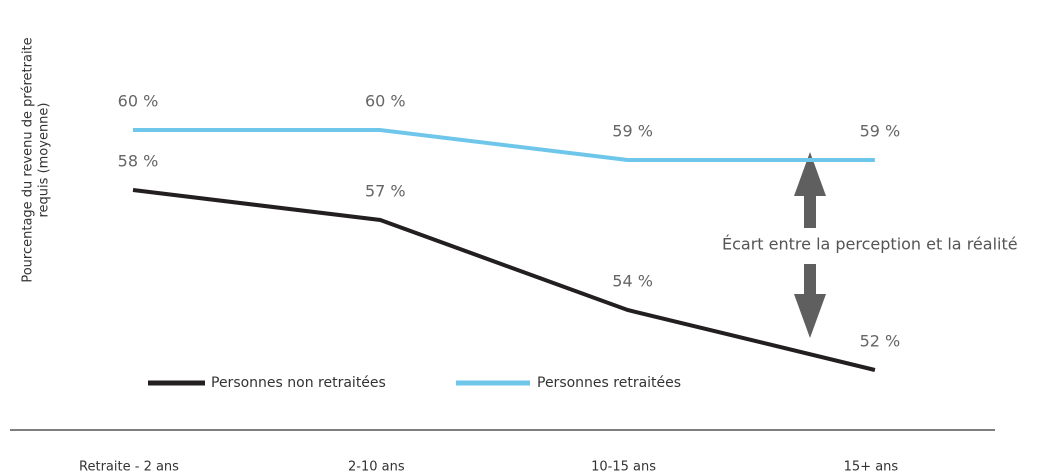 Image resolution: width=1042 pixels, height=475 pixels. I want to click on gap-arrow, so click(810, 245).